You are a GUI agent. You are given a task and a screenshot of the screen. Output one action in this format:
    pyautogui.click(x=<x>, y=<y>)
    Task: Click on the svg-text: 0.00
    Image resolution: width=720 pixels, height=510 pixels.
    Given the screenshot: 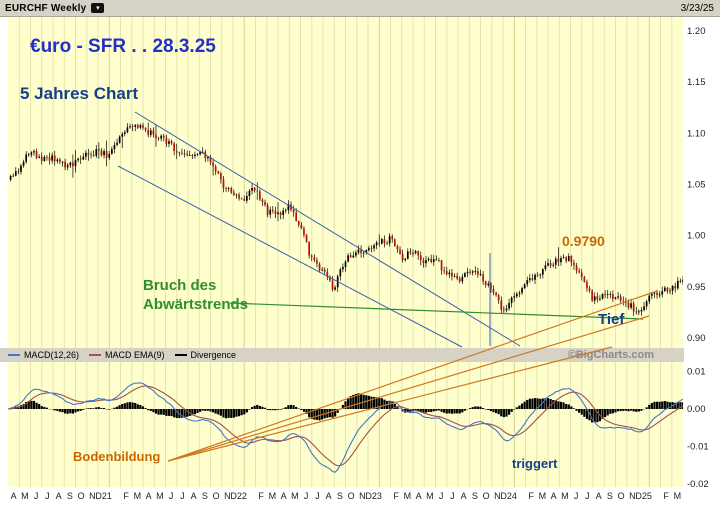 What is the action you would take?
    pyautogui.click(x=696, y=409)
    